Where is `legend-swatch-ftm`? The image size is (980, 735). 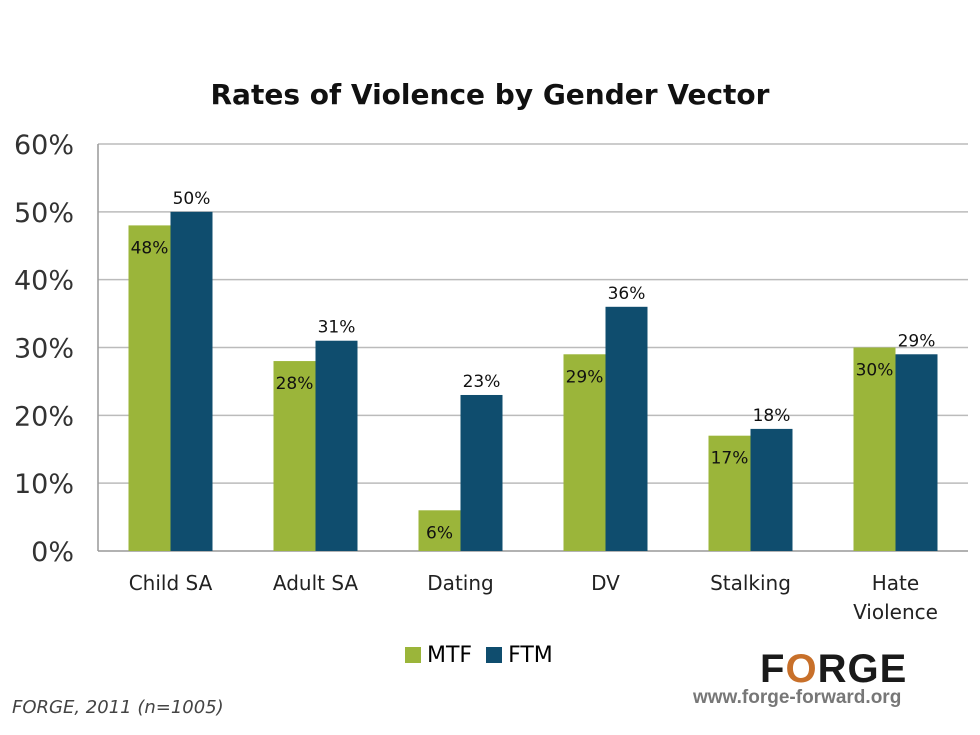
legend-swatch-ftm is located at coordinates (494, 655).